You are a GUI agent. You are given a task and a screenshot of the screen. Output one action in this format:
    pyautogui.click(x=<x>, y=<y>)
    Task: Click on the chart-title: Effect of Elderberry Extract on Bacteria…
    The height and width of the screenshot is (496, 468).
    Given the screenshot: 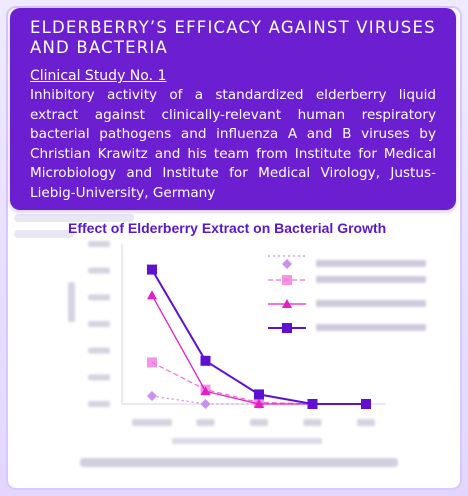 What is the action you would take?
    pyautogui.click(x=227, y=228)
    